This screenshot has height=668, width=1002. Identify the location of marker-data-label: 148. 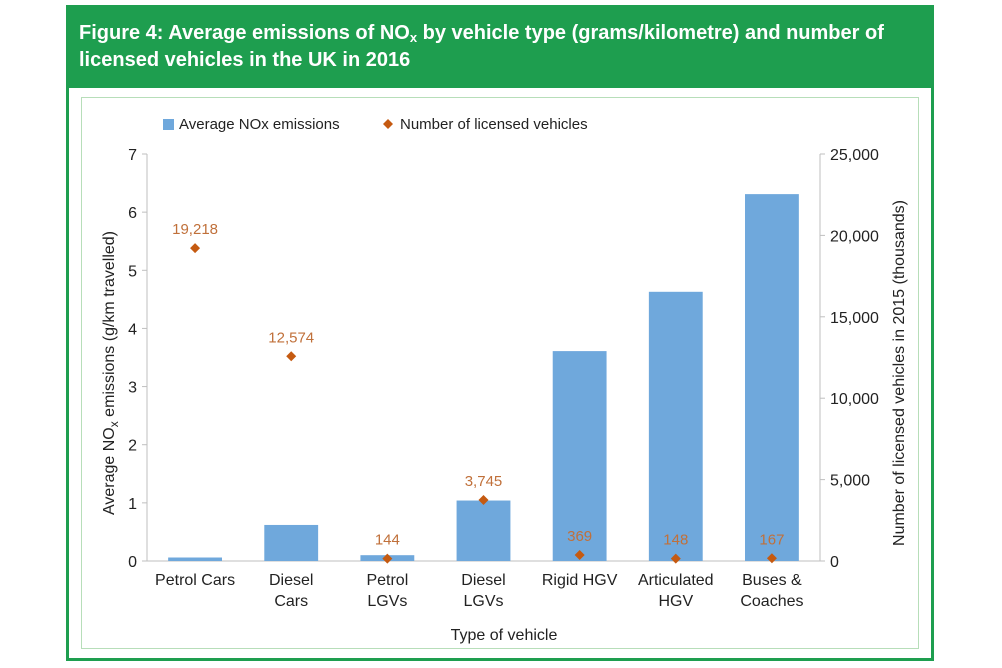
(675, 540).